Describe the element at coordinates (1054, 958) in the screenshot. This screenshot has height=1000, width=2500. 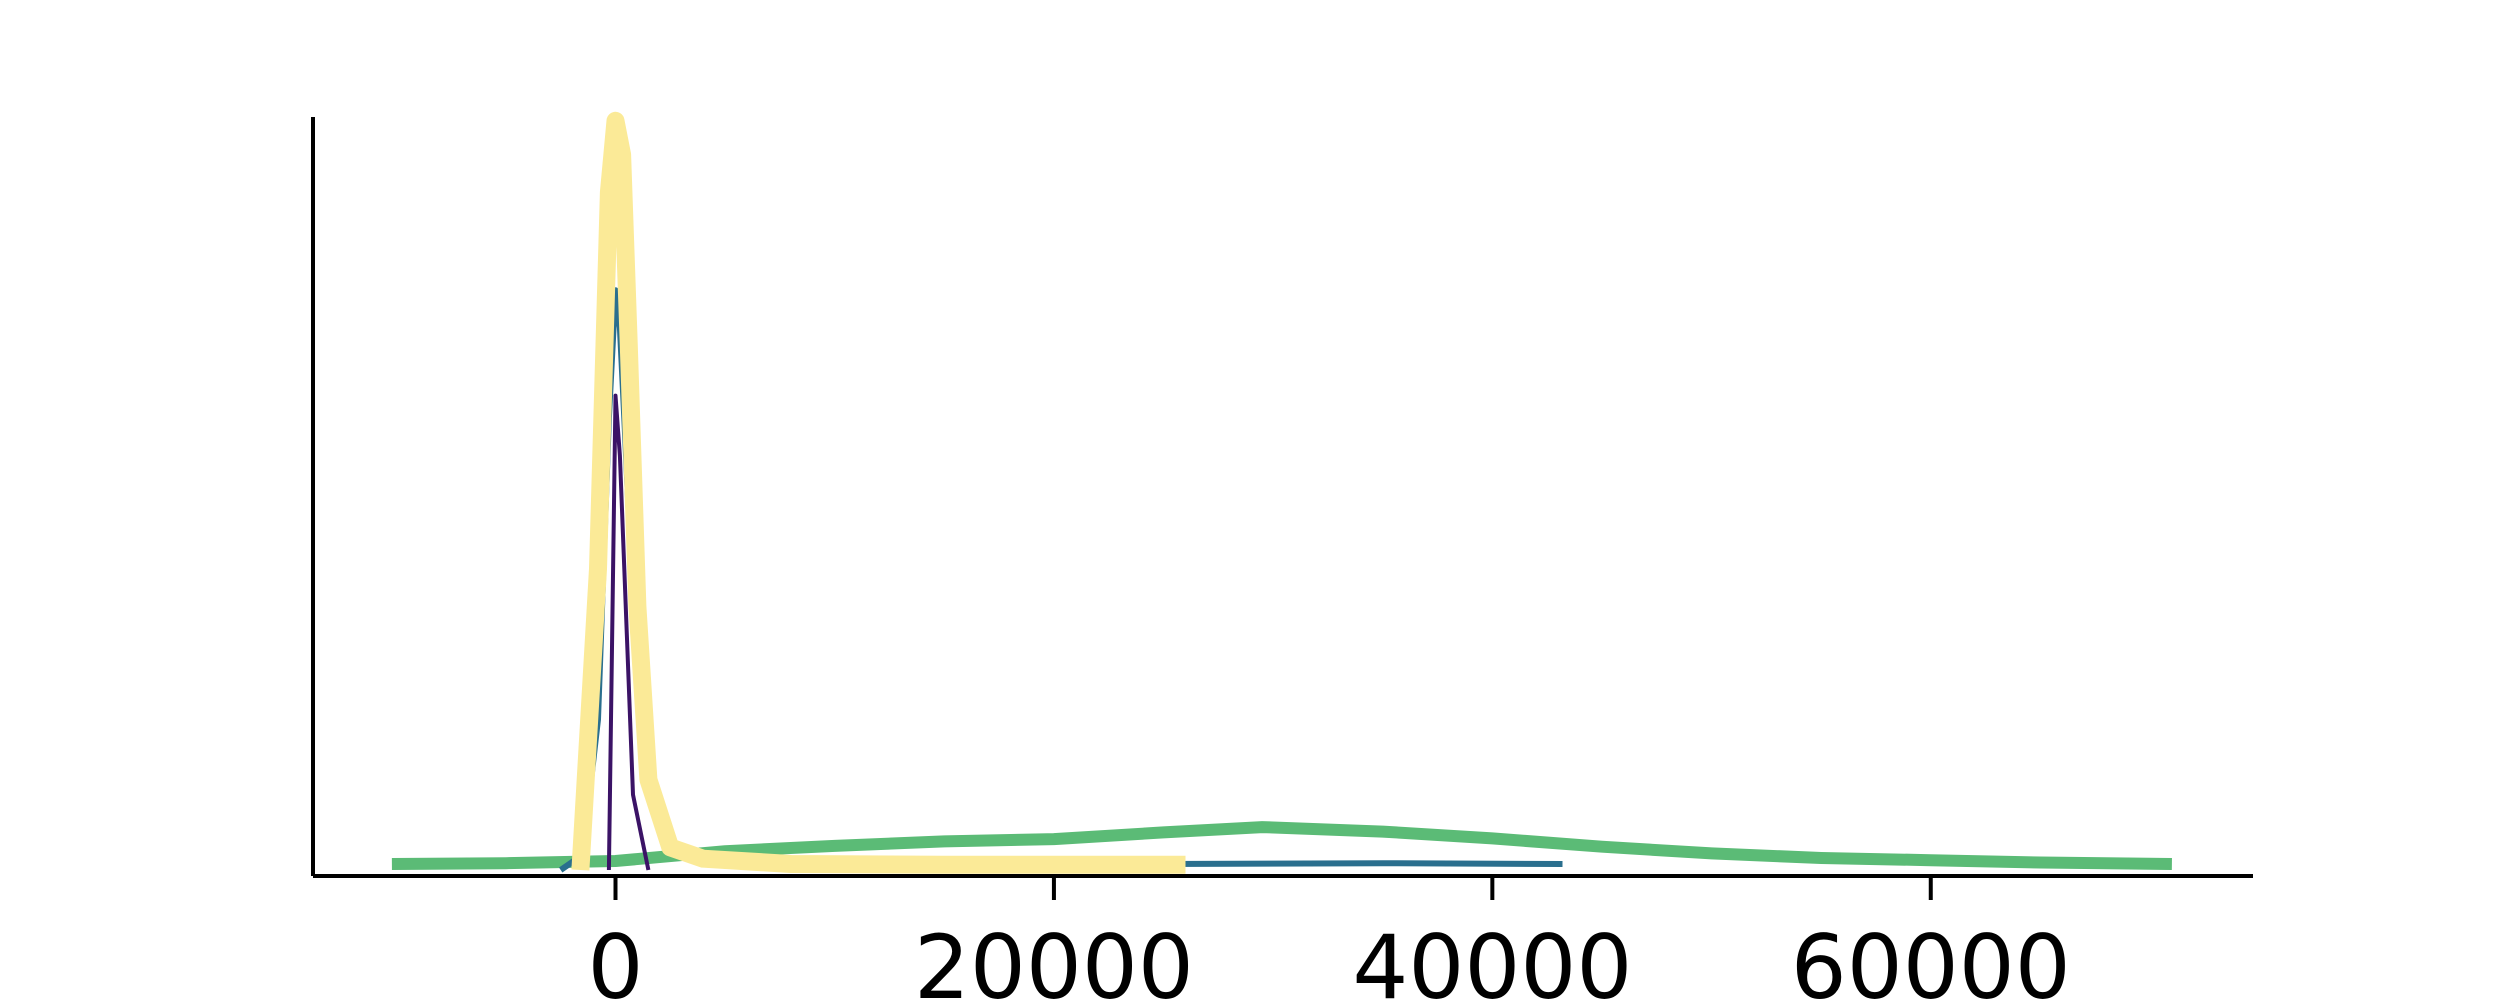
I see `x-tick-label: 20000` at that location.